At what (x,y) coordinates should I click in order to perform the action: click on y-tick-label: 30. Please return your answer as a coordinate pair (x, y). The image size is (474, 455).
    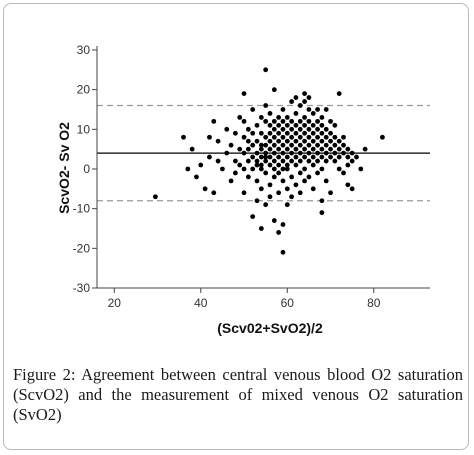
    Looking at the image, I should click on (84, 50).